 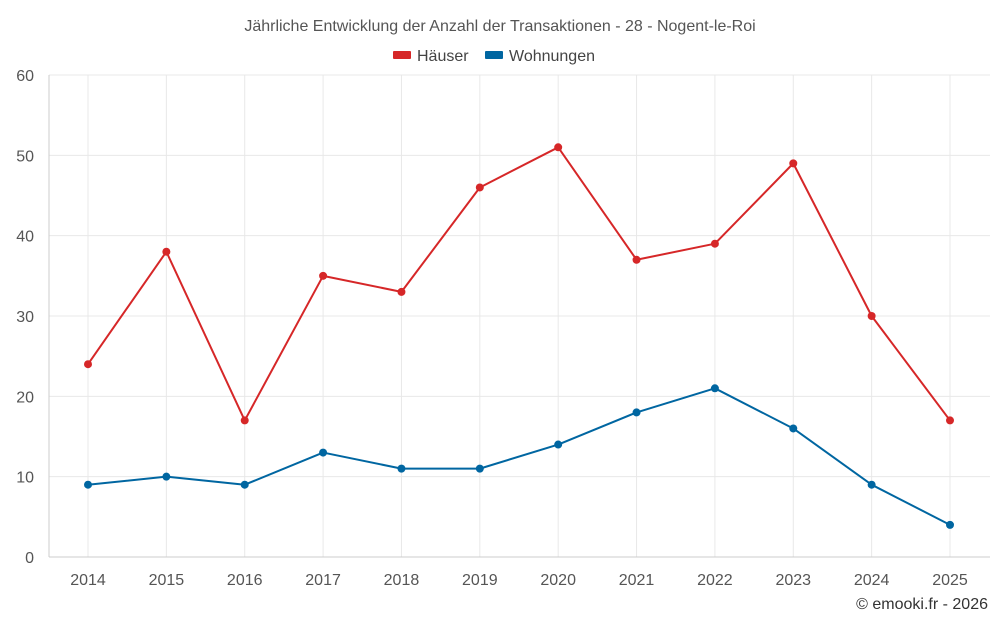 I want to click on y-tick-label: 50, so click(x=25, y=156).